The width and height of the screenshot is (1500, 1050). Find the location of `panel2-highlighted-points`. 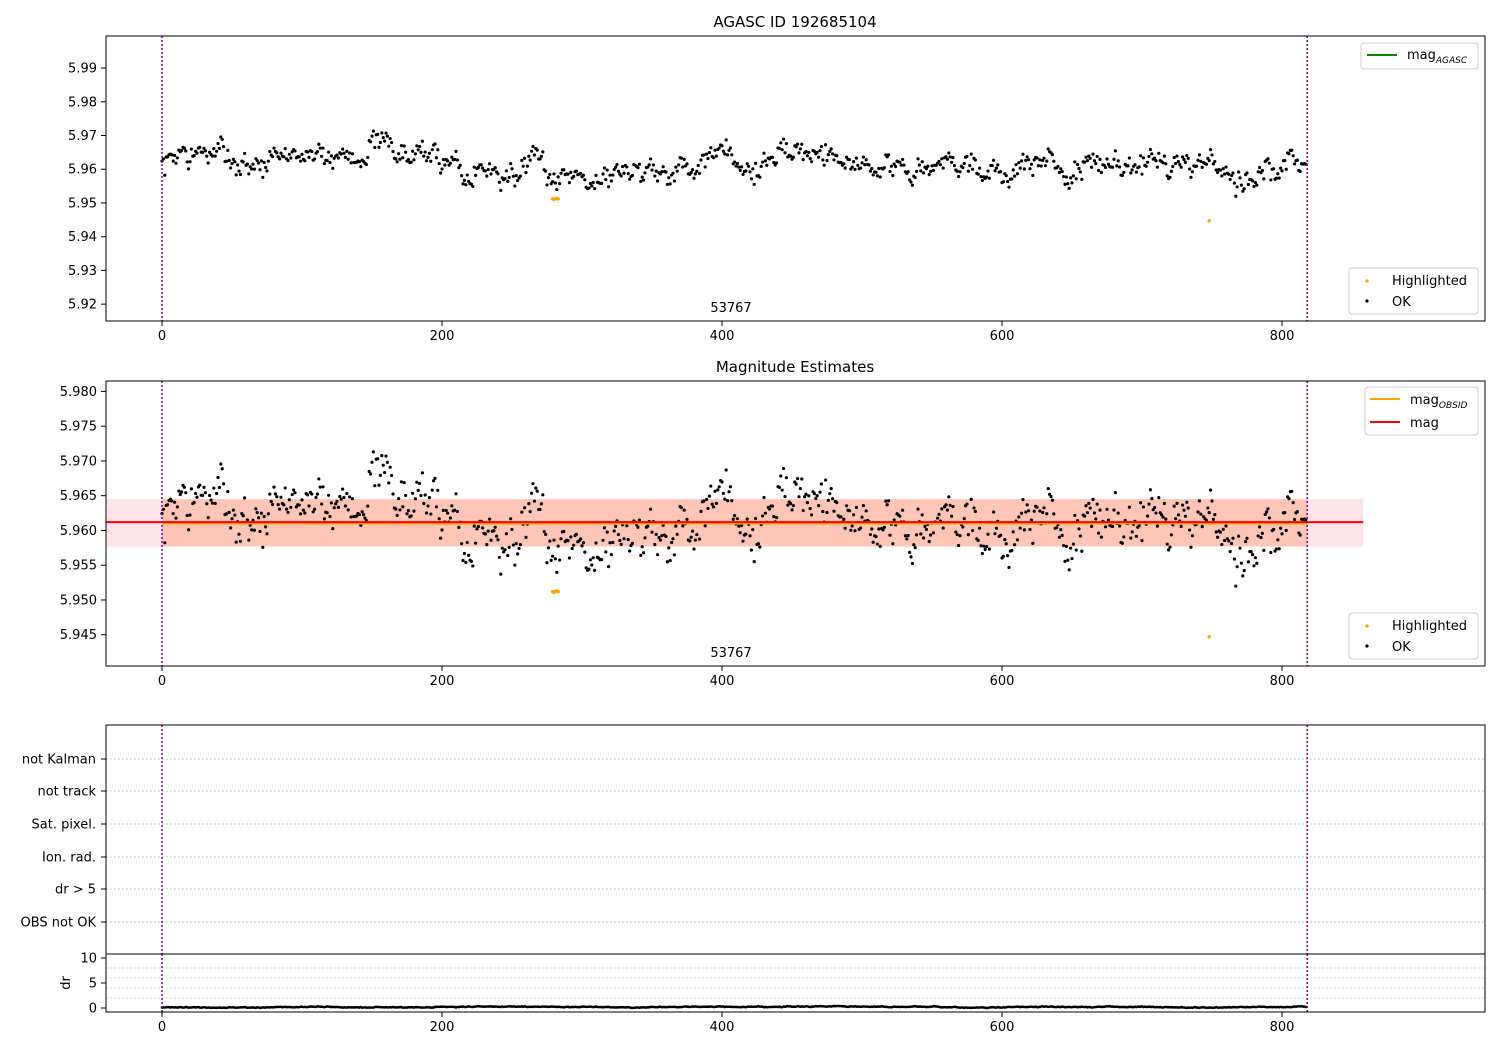

panel2-highlighted-points is located at coordinates (880, 614).